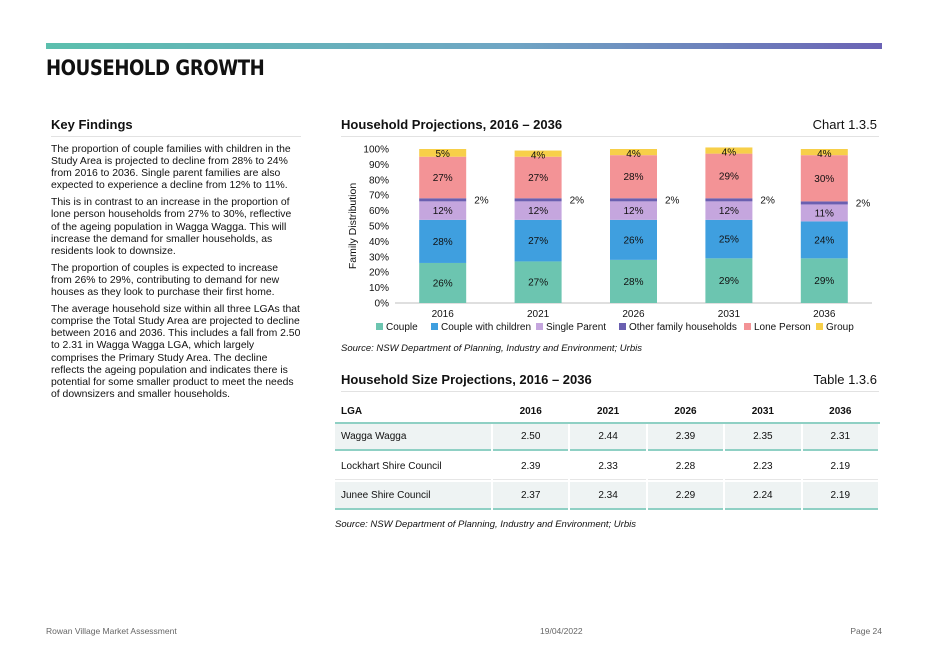  I want to click on y-tick-label: 50%, so click(379, 227).